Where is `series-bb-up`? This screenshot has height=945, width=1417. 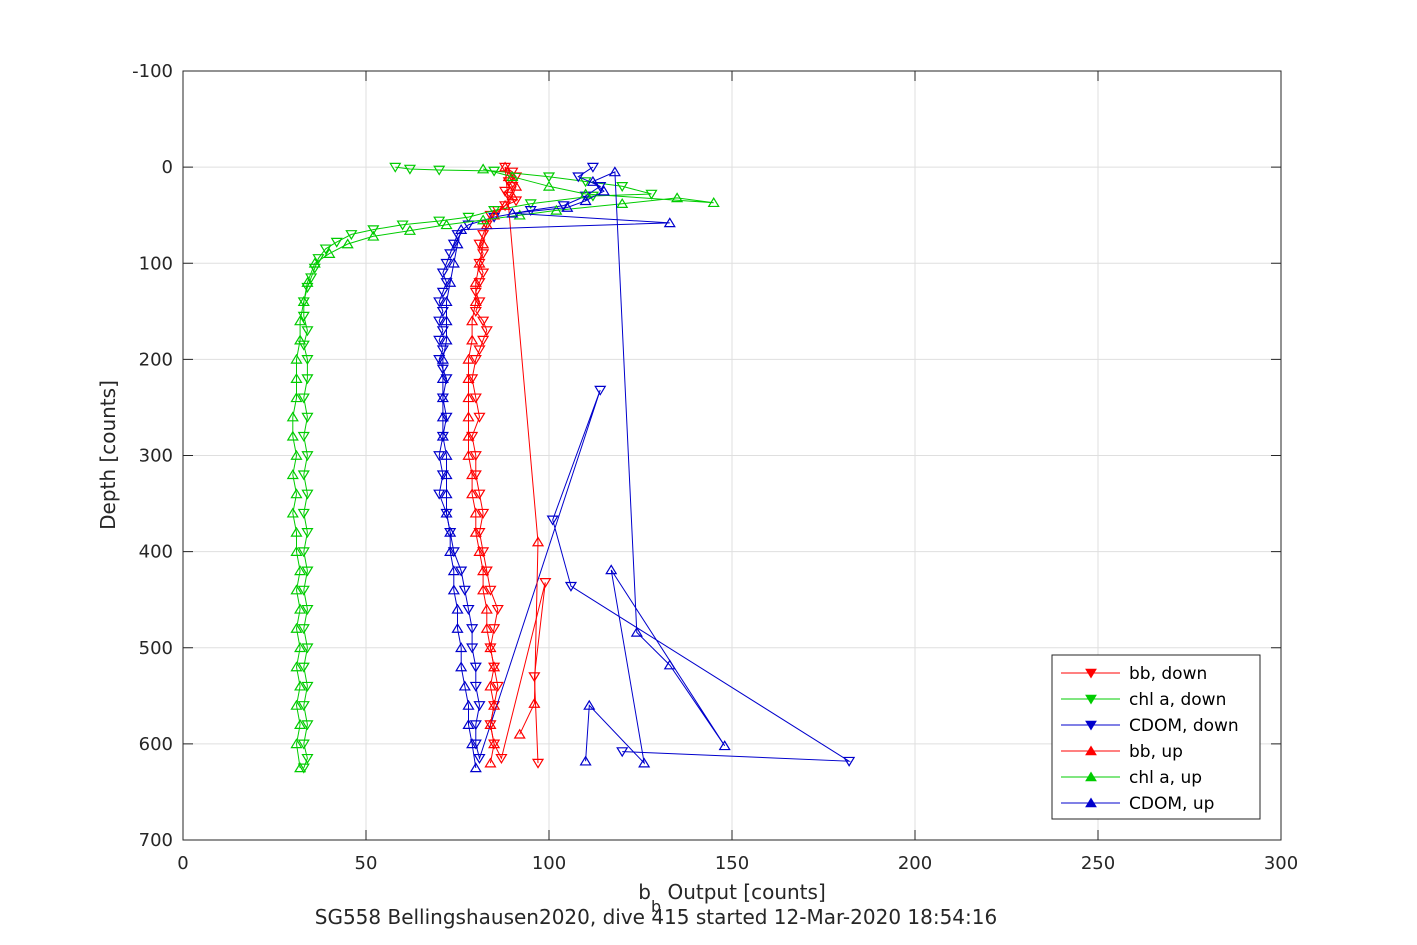 series-bb-up is located at coordinates (503, 464).